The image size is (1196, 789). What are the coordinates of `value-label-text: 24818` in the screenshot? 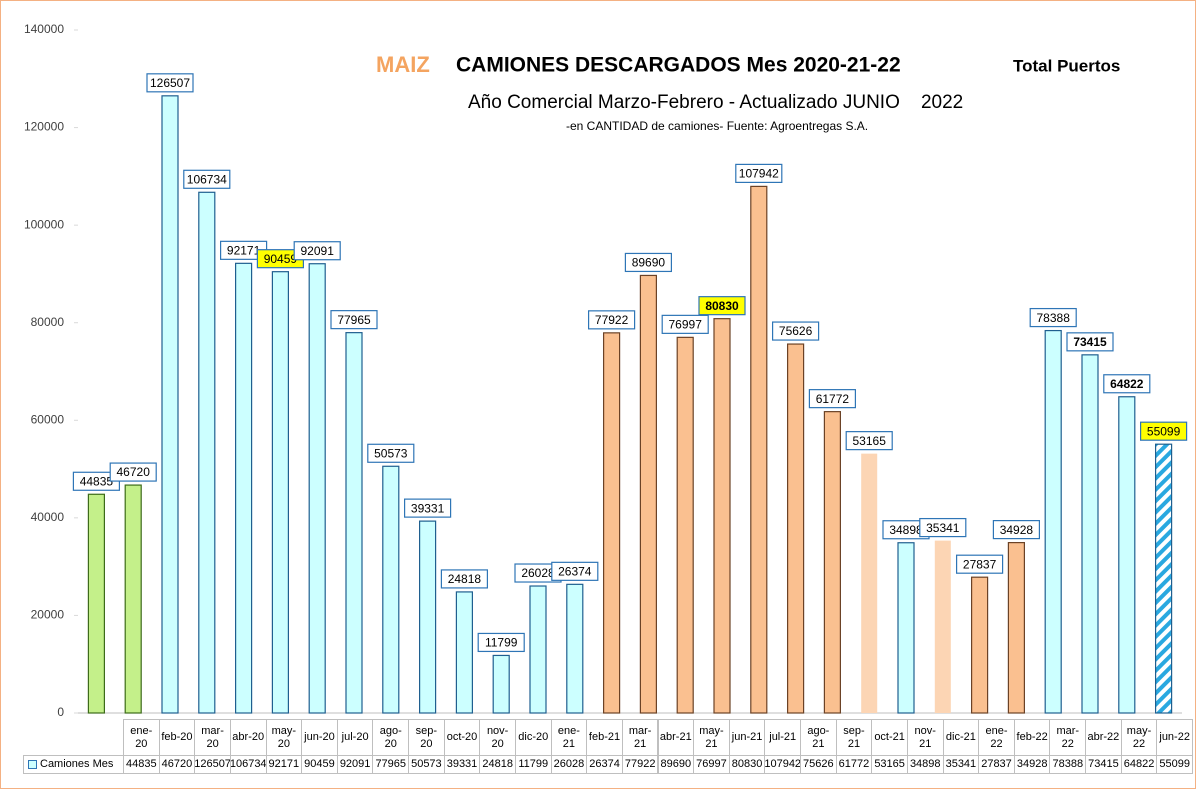 It's located at (465, 579).